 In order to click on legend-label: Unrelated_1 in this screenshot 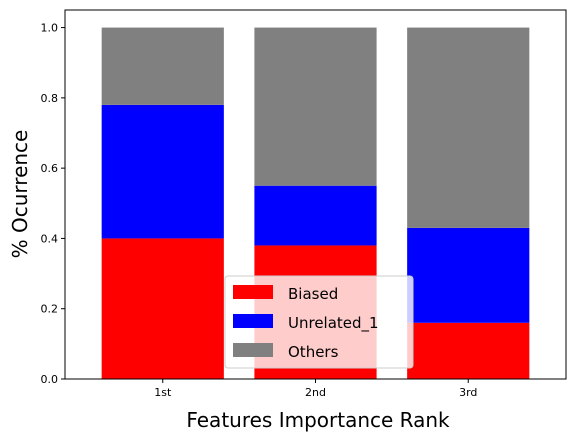, I will do `click(333, 323)`.